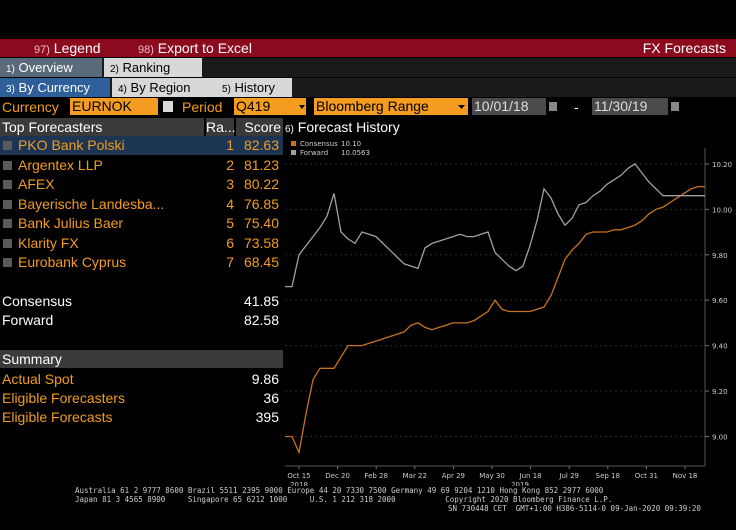  Describe the element at coordinates (141, 184) in the screenshot. I see `forecaster-row: AFEX 3 80.22` at that location.